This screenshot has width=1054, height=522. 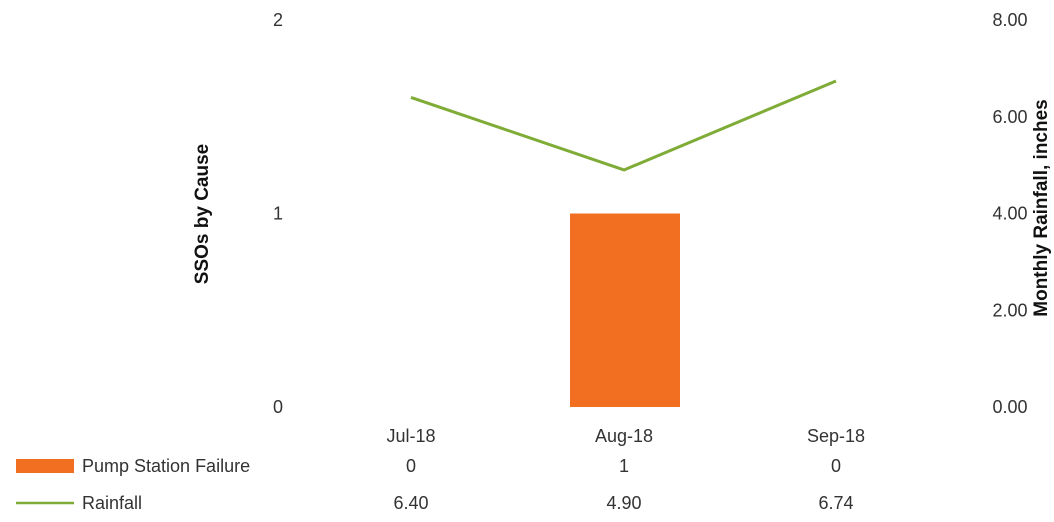 I want to click on right-tick-label: 0.00, so click(x=1009, y=407).